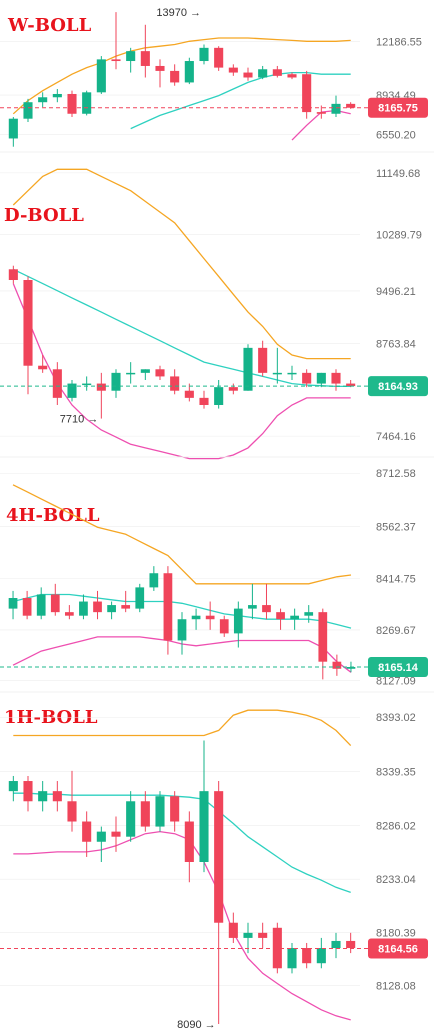 The height and width of the screenshot is (1029, 434). What do you see at coordinates (396, 474) in the screenshot?
I see `y-tick-label: 8712.58` at bounding box center [396, 474].